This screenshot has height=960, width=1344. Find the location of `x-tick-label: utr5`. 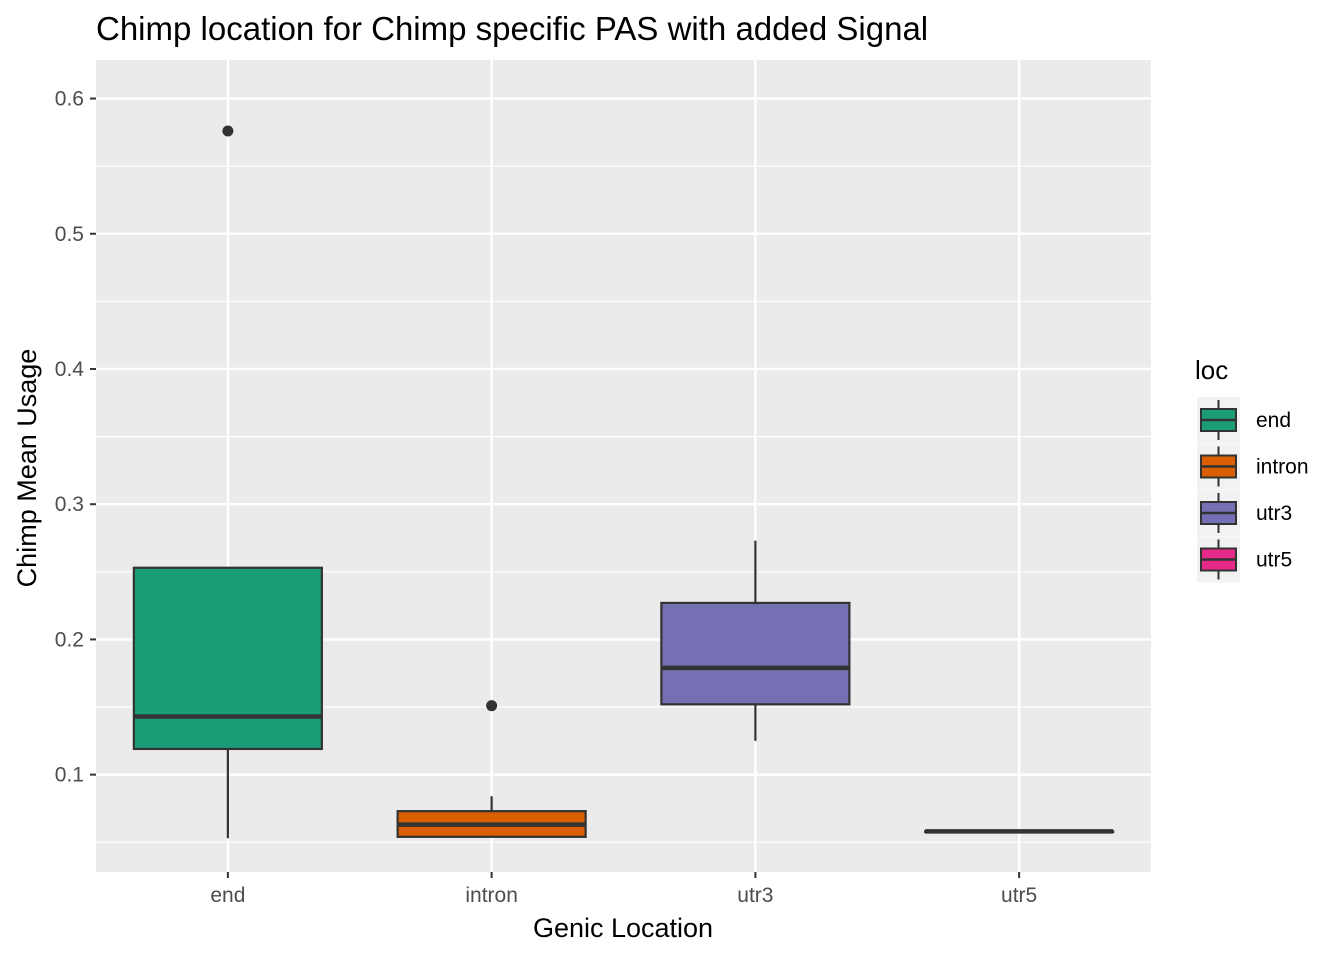

x-tick-label: utr5 is located at coordinates (1019, 895).